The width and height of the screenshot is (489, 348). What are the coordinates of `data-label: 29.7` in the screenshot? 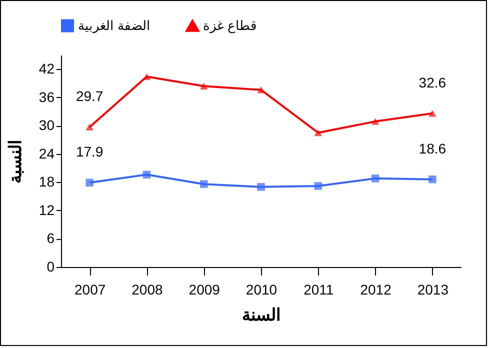 It's located at (90, 96).